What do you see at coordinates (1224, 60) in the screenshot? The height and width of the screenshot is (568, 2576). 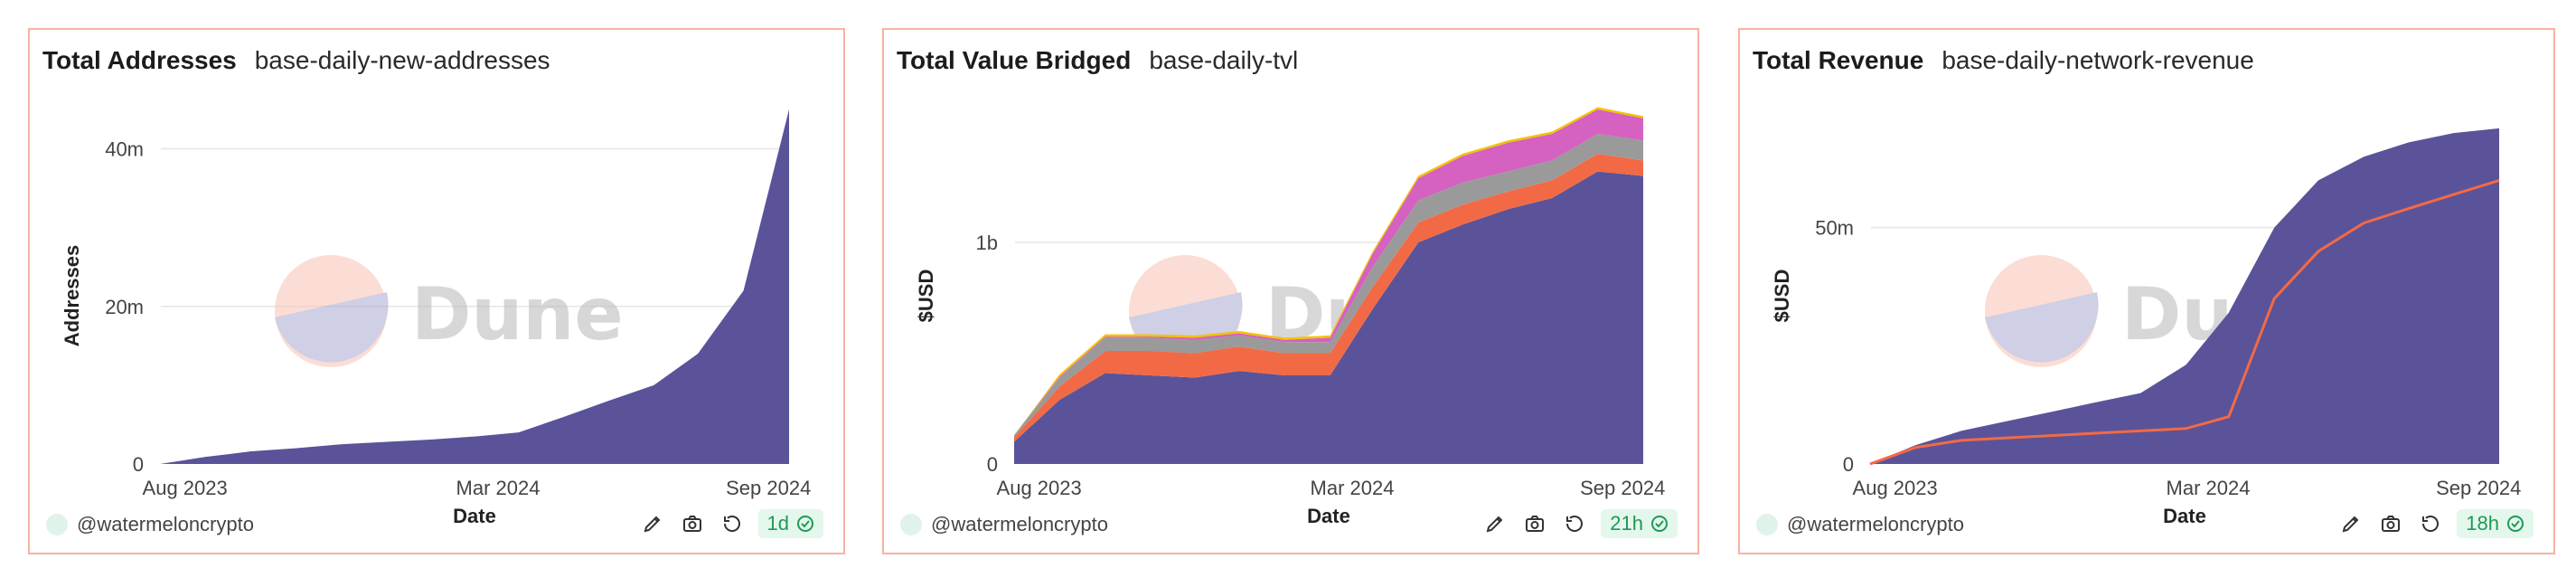 I see `panel-query-name: base-daily-tvl` at bounding box center [1224, 60].